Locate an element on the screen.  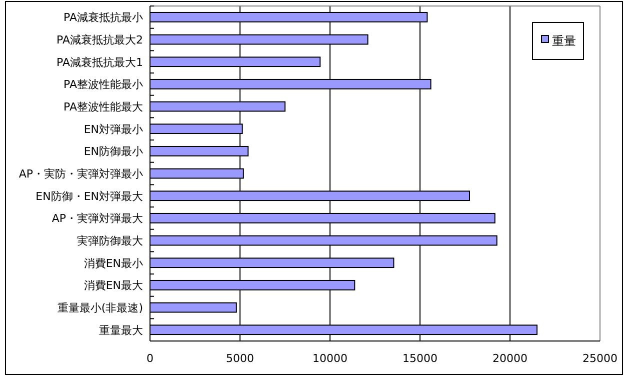
y-tick-label: 重量最大 is located at coordinates (121, 330).